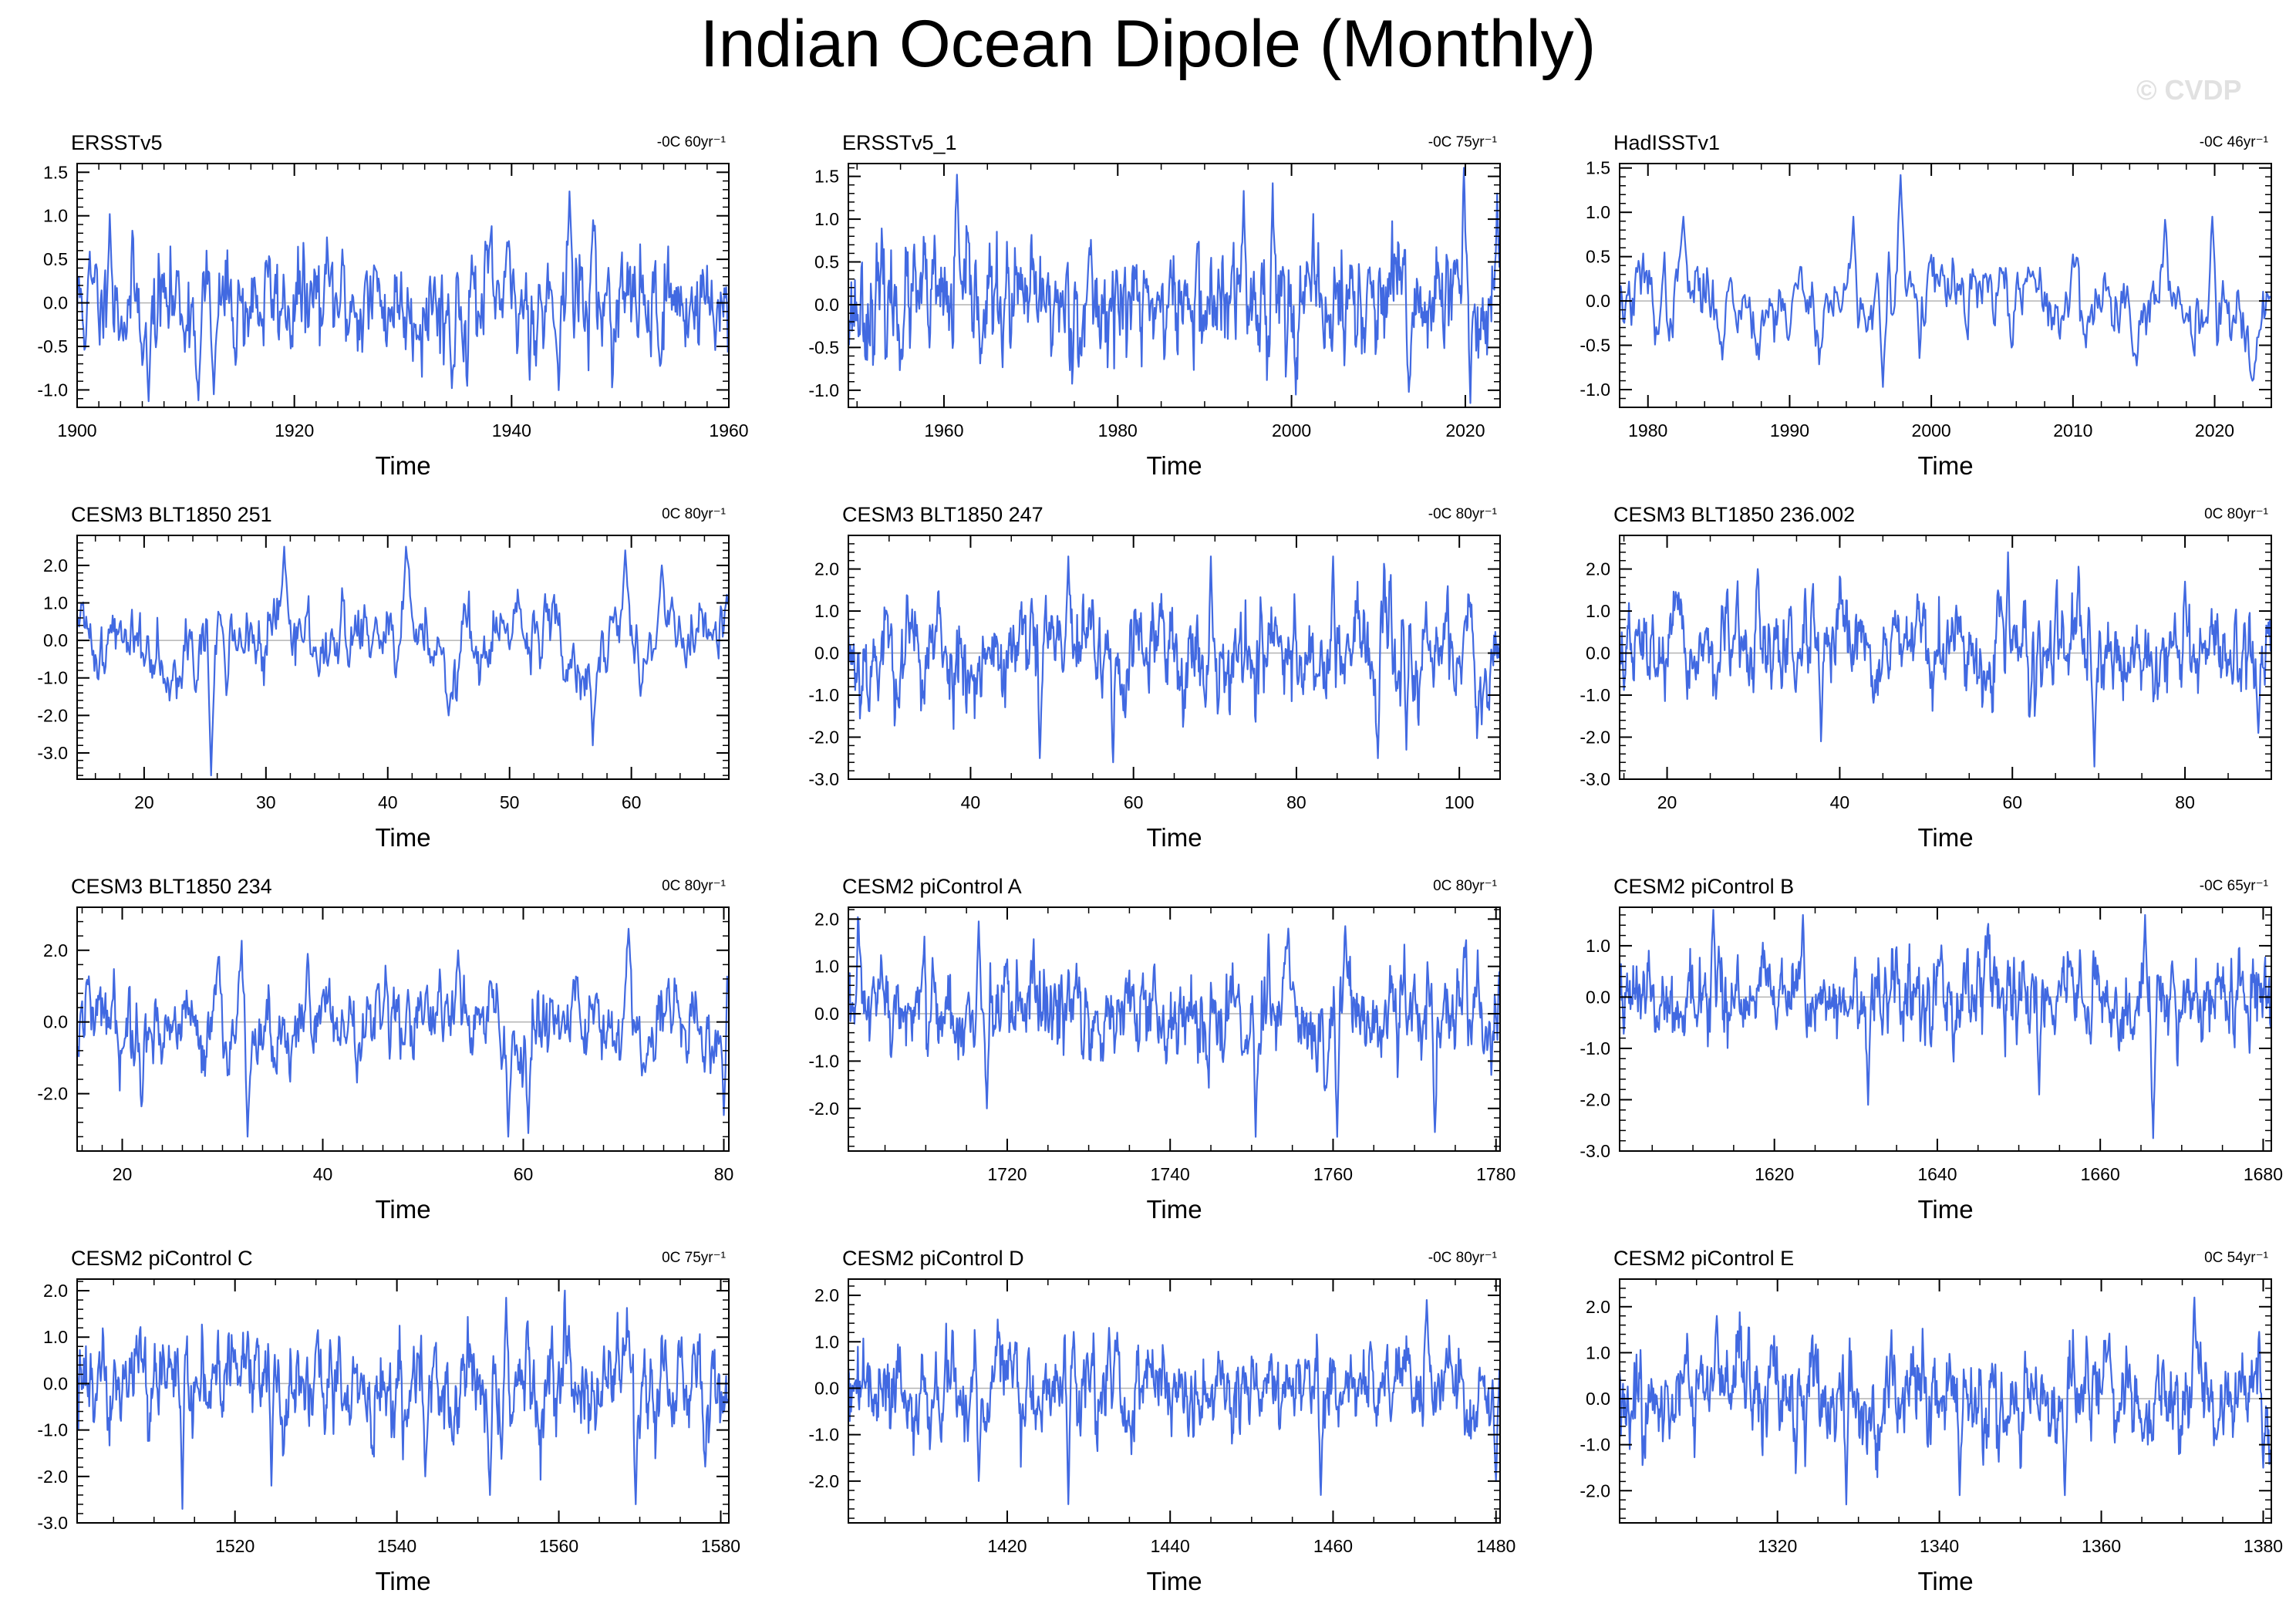 Image resolution: width=2296 pixels, height=1617 pixels. Describe the element at coordinates (510, 802) in the screenshot. I see `x-tick-label: 50` at that location.